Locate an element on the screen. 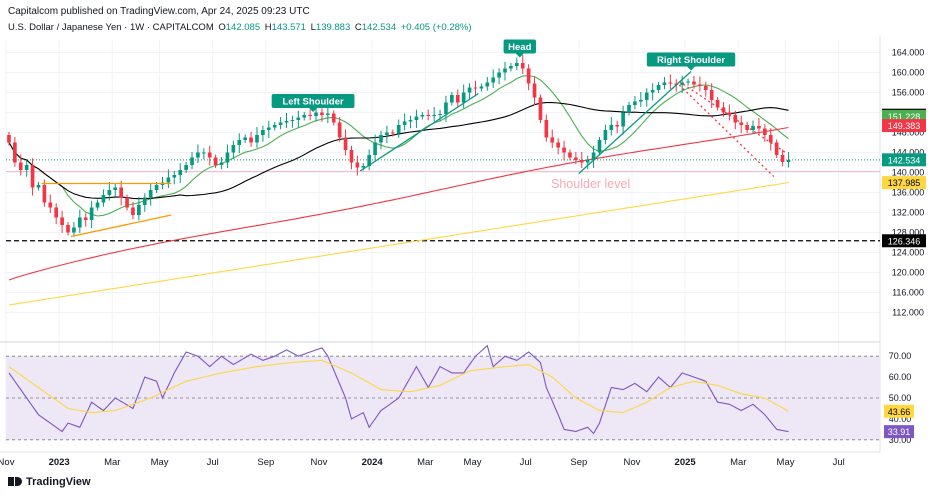 The image size is (936, 496). y-tick-label: 164.000 is located at coordinates (908, 53).